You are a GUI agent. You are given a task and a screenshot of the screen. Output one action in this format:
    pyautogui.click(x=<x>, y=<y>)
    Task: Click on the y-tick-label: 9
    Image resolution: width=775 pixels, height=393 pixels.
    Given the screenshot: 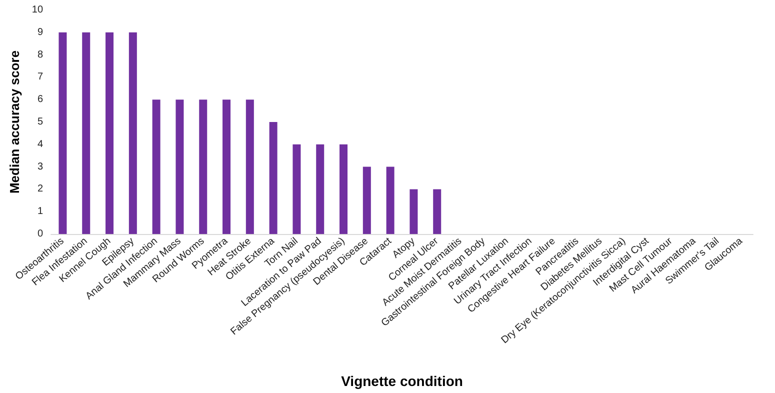 What is the action you would take?
    pyautogui.click(x=40, y=32)
    